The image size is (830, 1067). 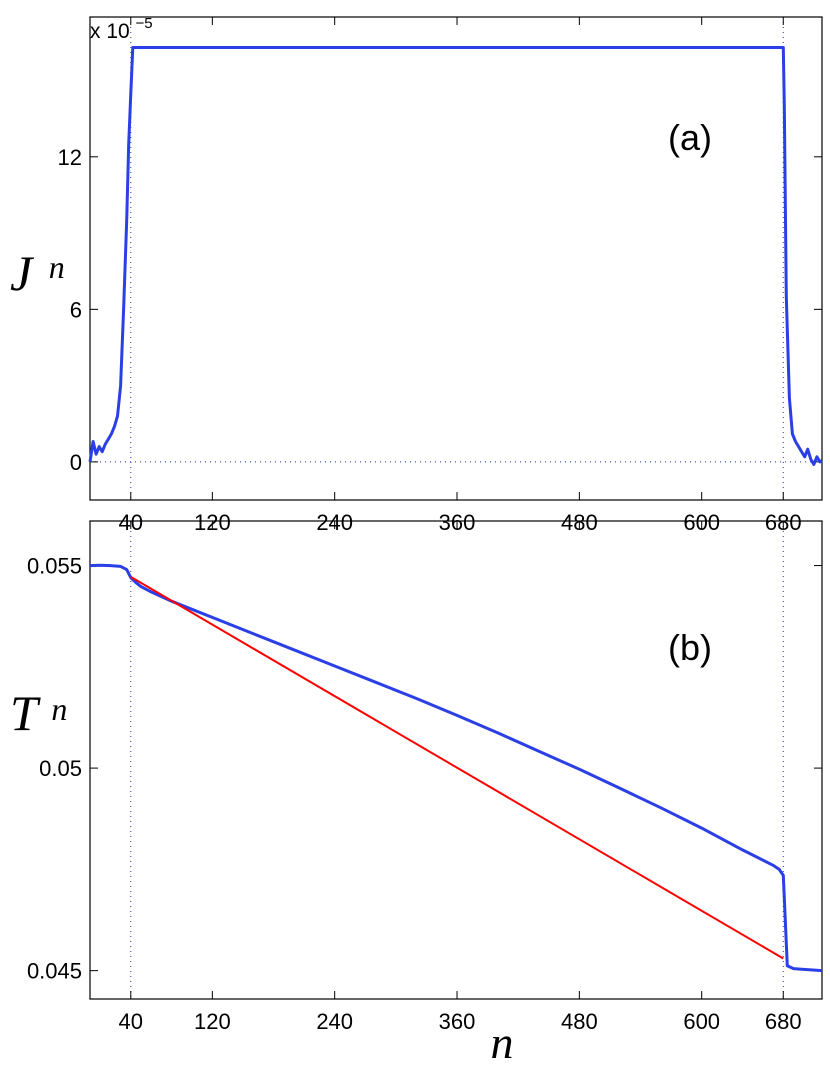 What do you see at coordinates (701, 1021) in the screenshot?
I see `x-tick-label: 600` at bounding box center [701, 1021].